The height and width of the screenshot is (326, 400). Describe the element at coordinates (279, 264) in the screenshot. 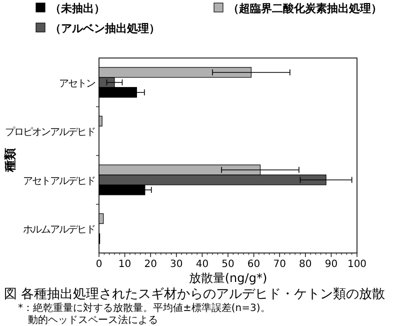

I see `x-tick-label: 70` at that location.